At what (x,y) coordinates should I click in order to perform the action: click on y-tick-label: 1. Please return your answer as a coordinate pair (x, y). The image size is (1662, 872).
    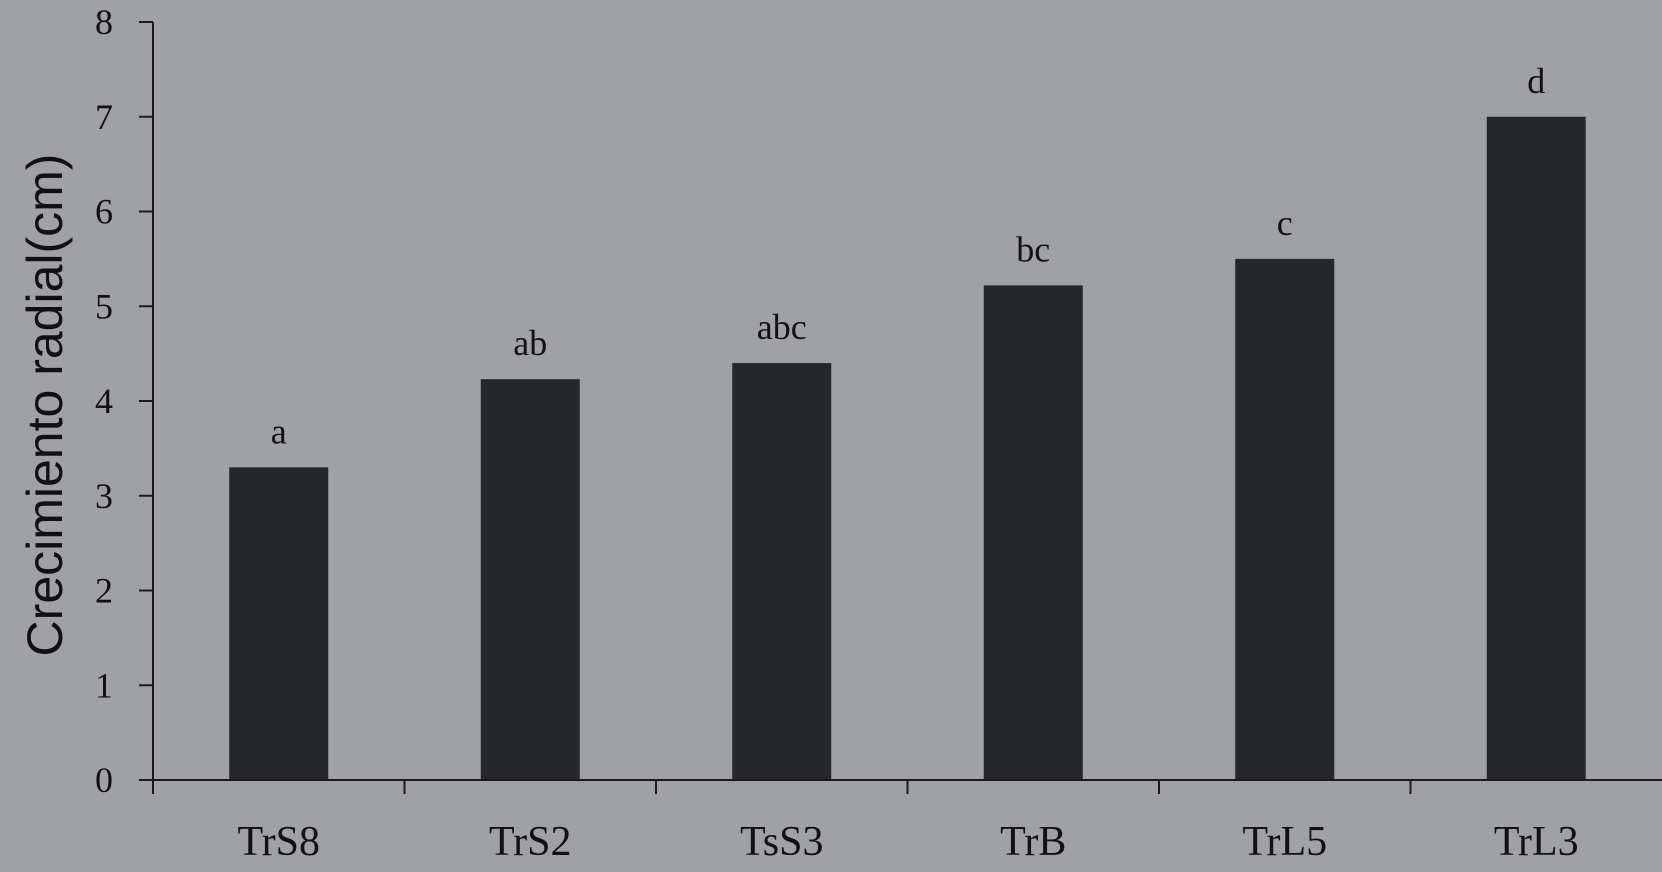
    Looking at the image, I should click on (104, 685).